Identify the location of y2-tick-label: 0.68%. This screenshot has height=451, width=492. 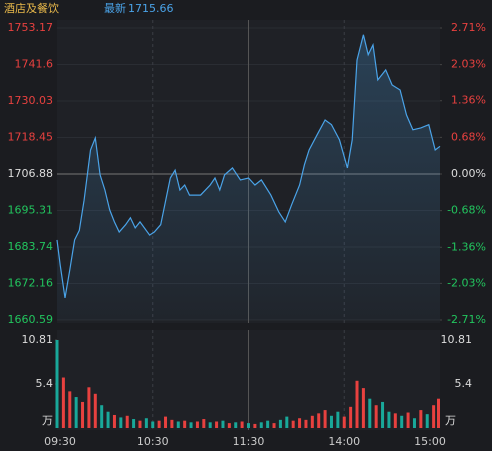
(468, 136).